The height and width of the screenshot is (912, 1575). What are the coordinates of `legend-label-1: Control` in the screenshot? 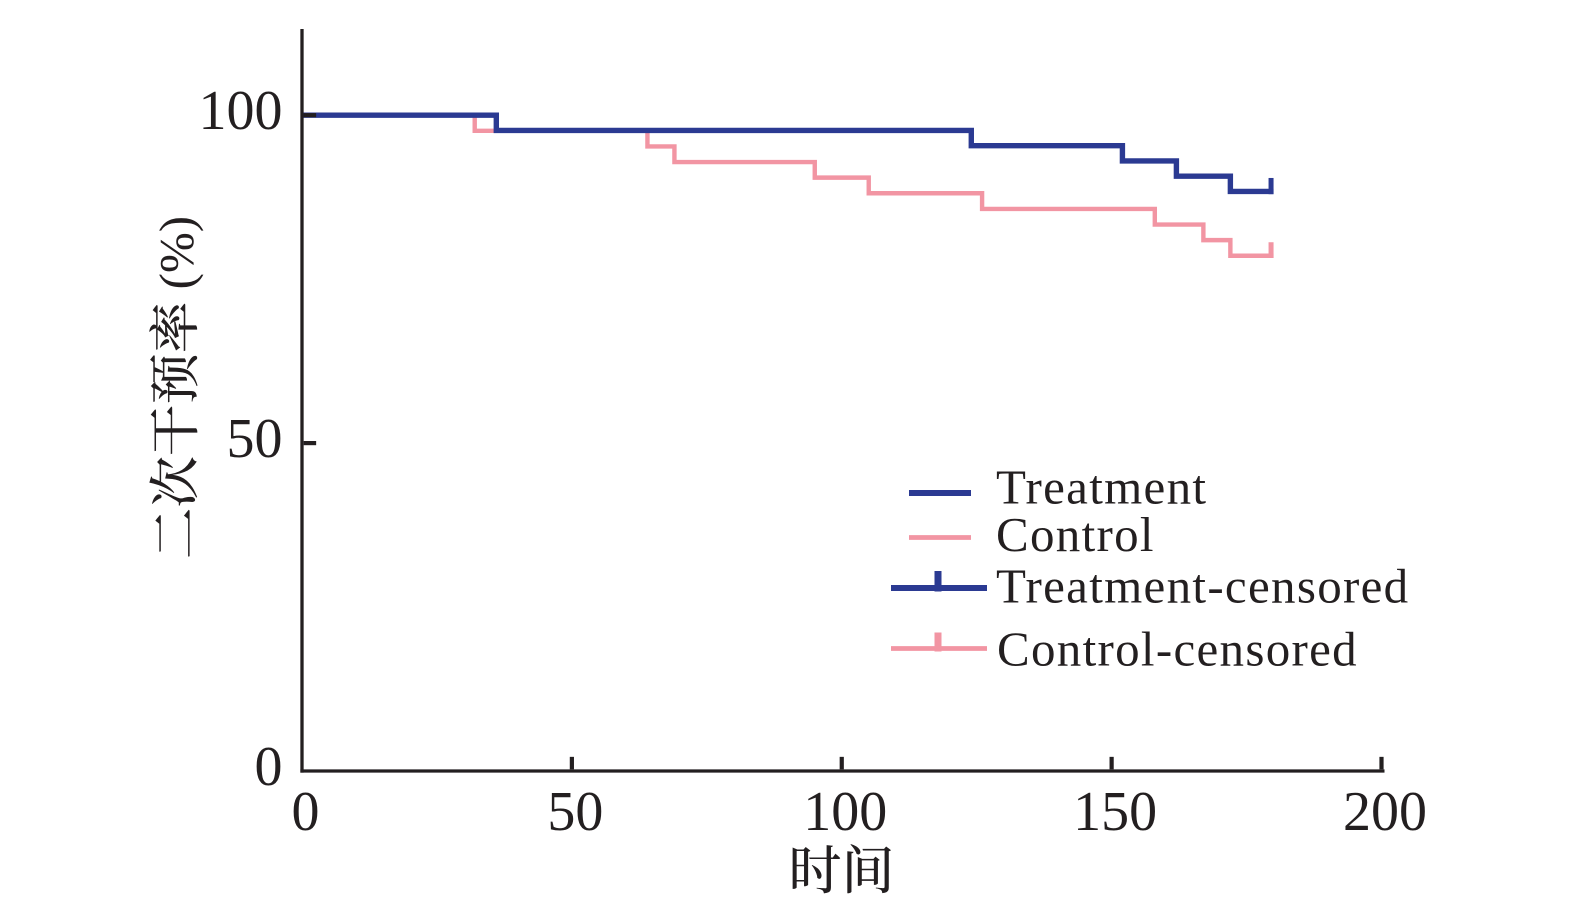 It's located at (1075, 534).